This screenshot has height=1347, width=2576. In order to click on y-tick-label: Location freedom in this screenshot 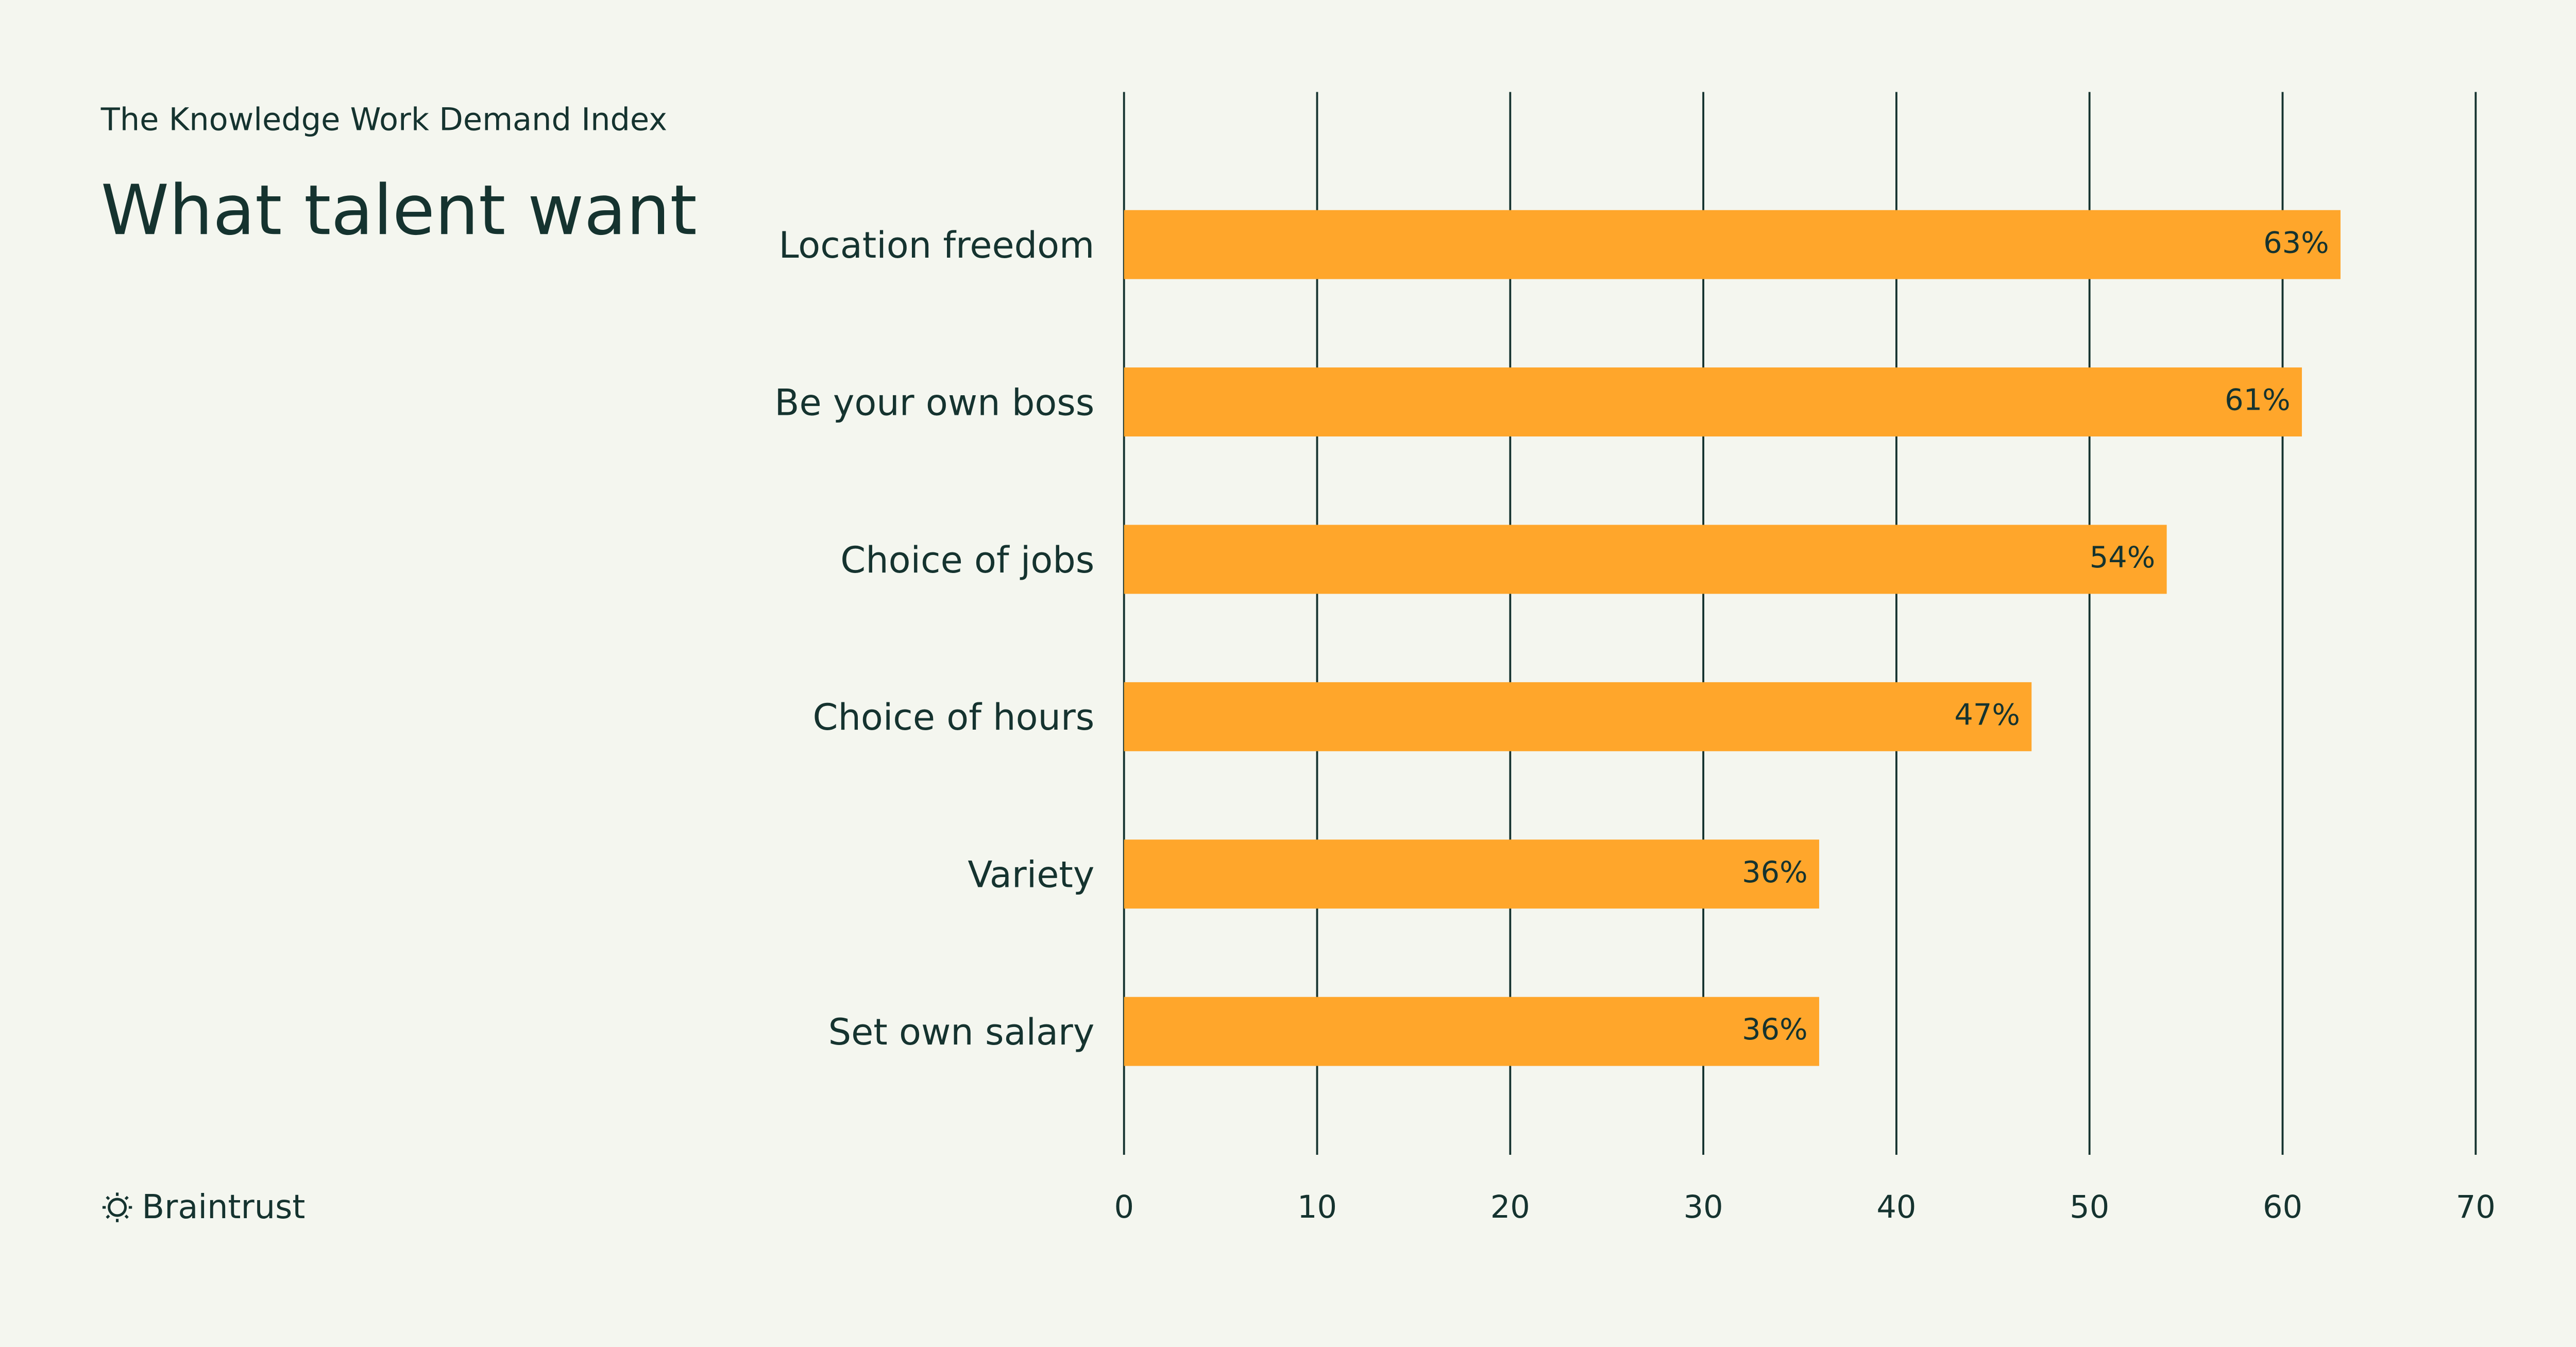, I will do `click(936, 245)`.